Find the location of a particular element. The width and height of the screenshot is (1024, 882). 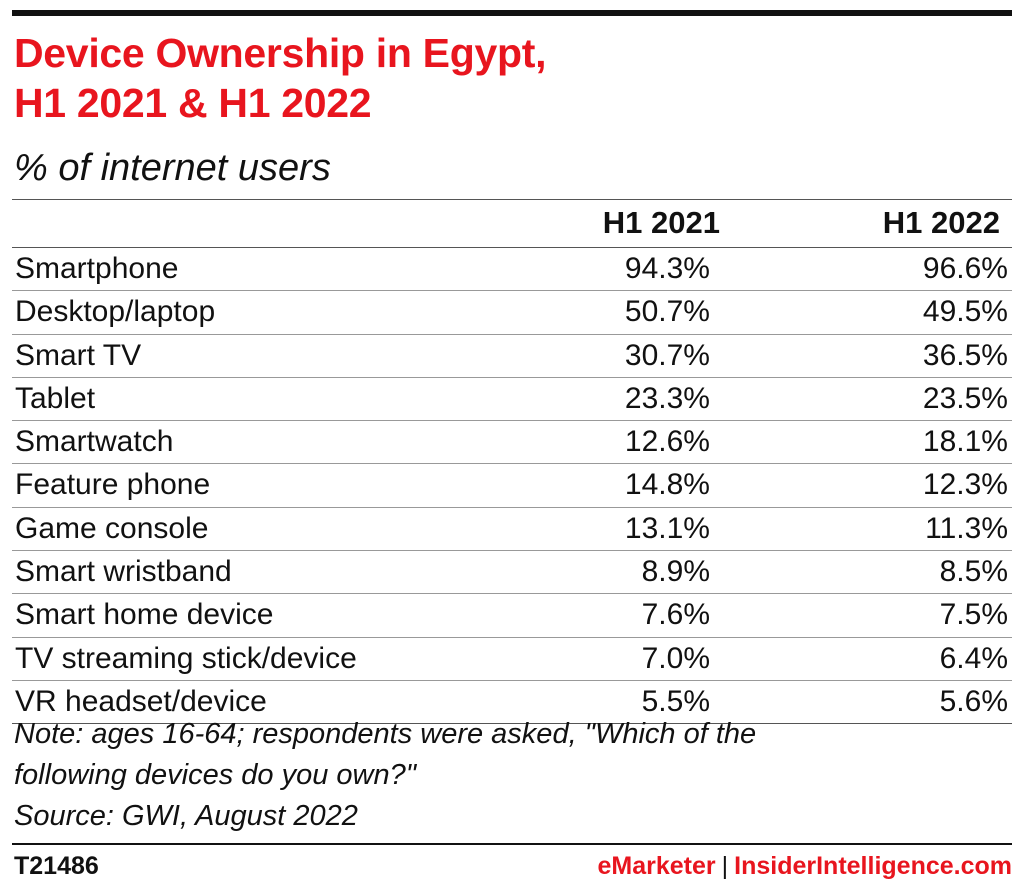

header-top-rule is located at coordinates (512, 199).